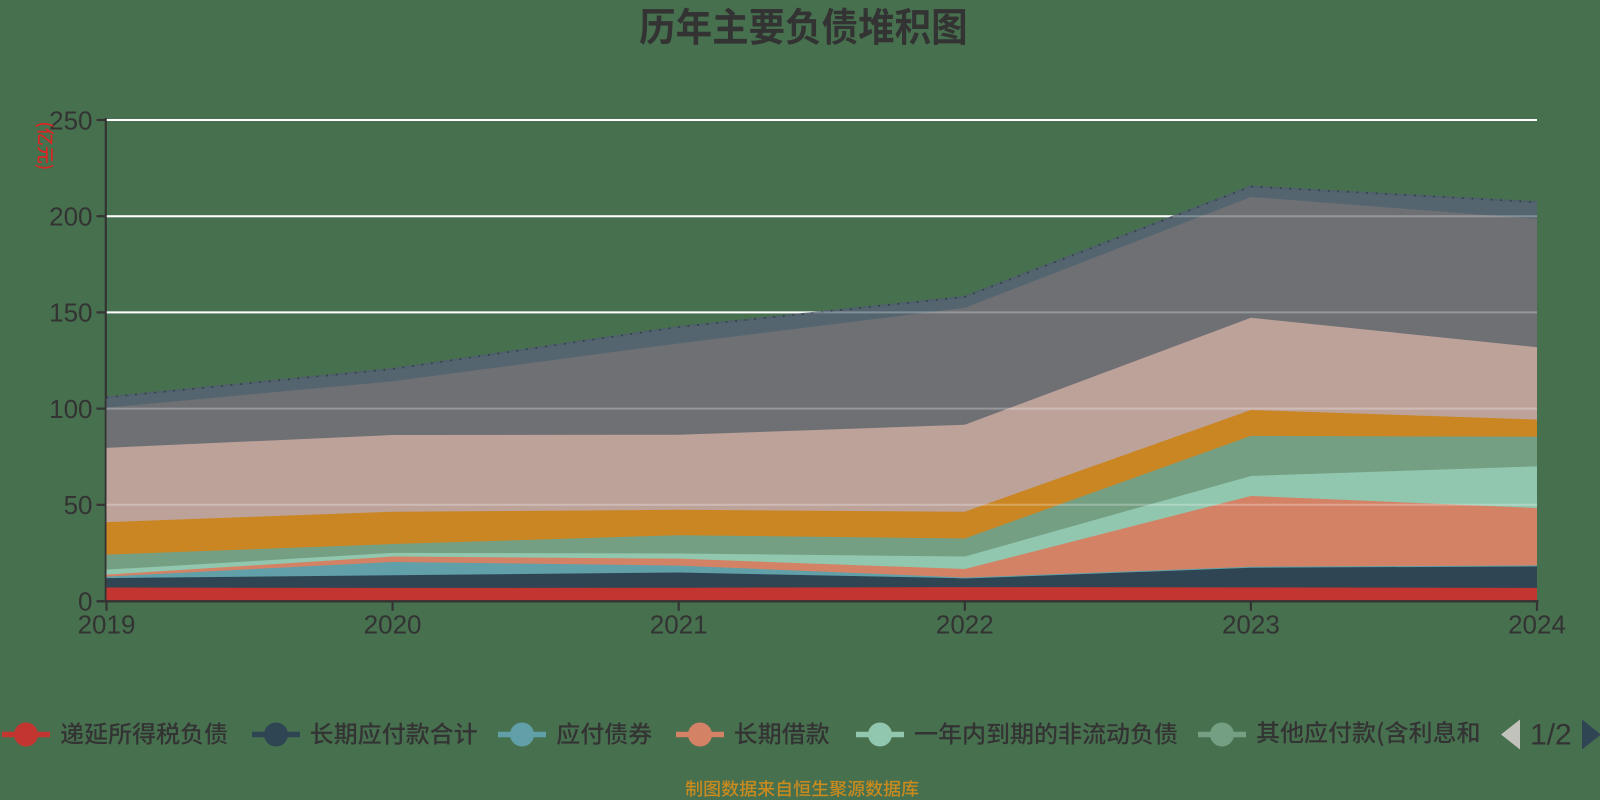 This screenshot has width=1600, height=800. Describe the element at coordinates (70, 217) in the screenshot. I see `svg-text: 200` at that location.